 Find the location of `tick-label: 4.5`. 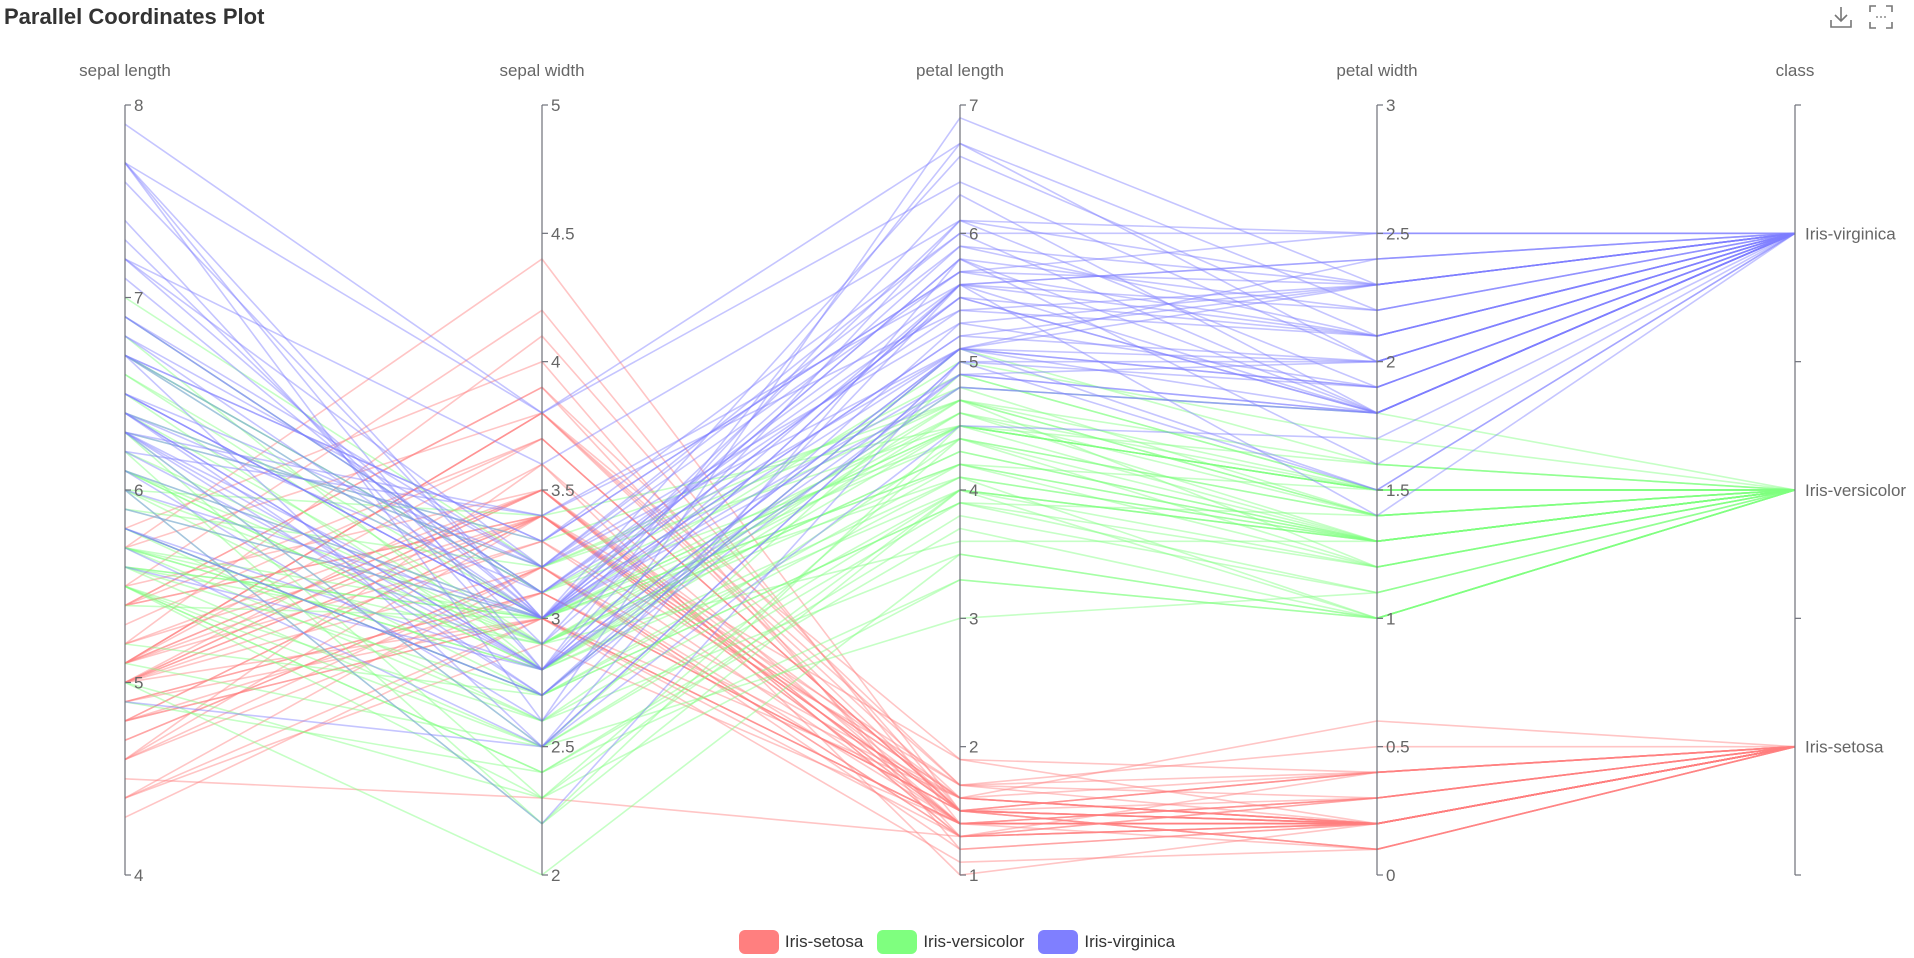

tick-label: 4.5 is located at coordinates (563, 233).